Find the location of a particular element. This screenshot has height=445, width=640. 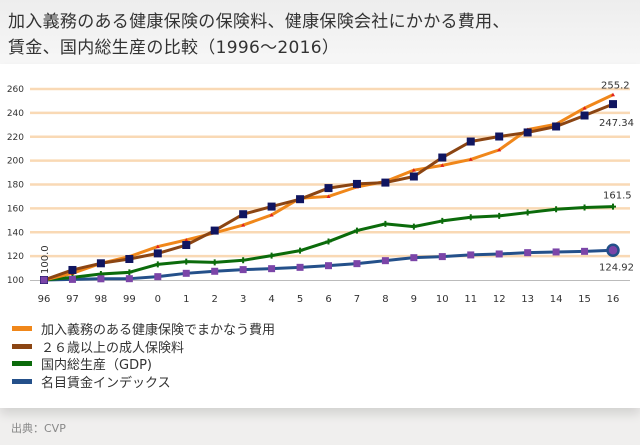

y-tick-label: 100 is located at coordinates (15, 281).